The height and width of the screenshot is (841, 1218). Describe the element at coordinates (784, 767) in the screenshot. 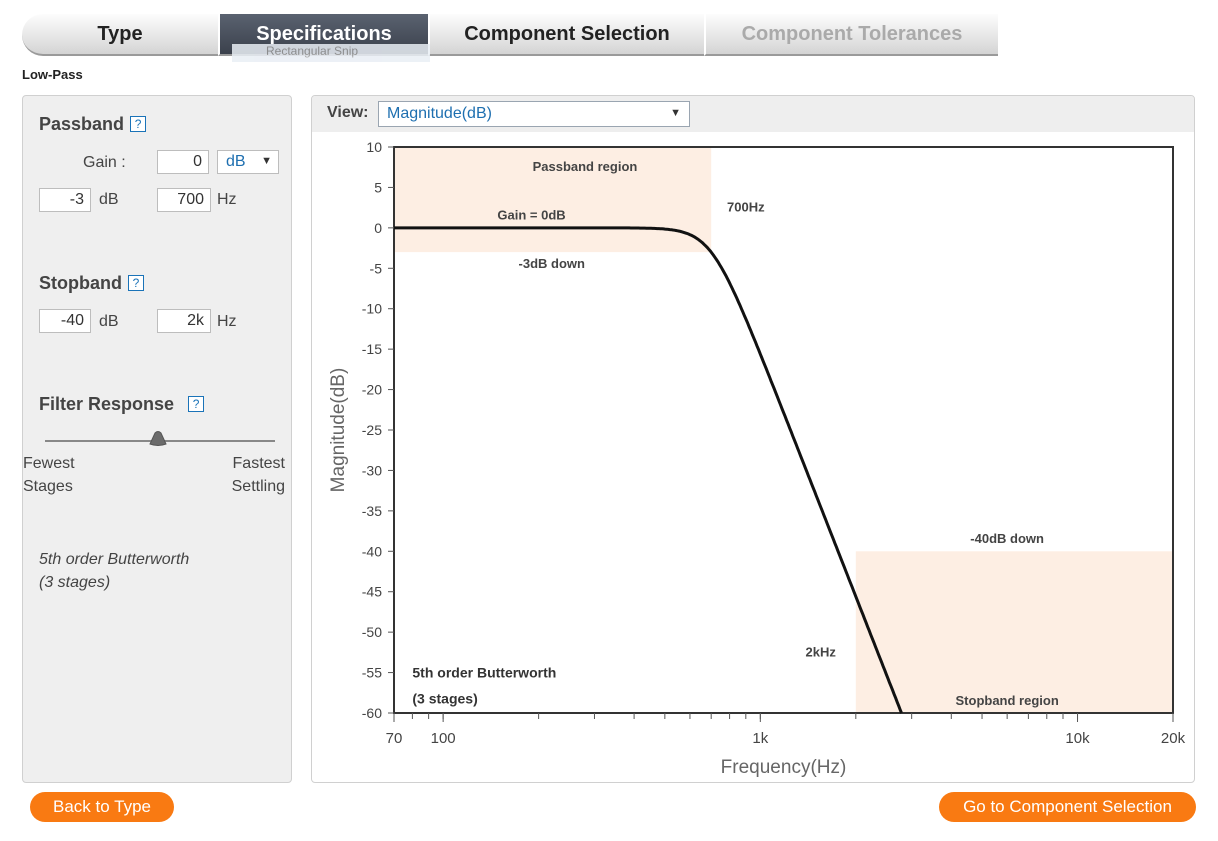

I see `x-axis-label: Frequency(Hz)` at that location.